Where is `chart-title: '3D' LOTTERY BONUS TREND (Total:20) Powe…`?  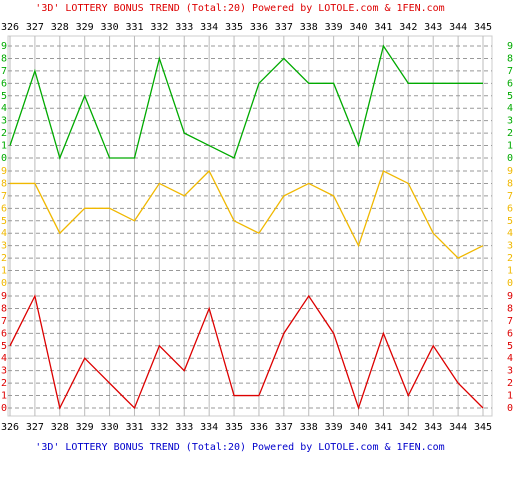 chart-title: '3D' LOTTERY BONUS TREND (Total:20) Powe… is located at coordinates (239, 8).